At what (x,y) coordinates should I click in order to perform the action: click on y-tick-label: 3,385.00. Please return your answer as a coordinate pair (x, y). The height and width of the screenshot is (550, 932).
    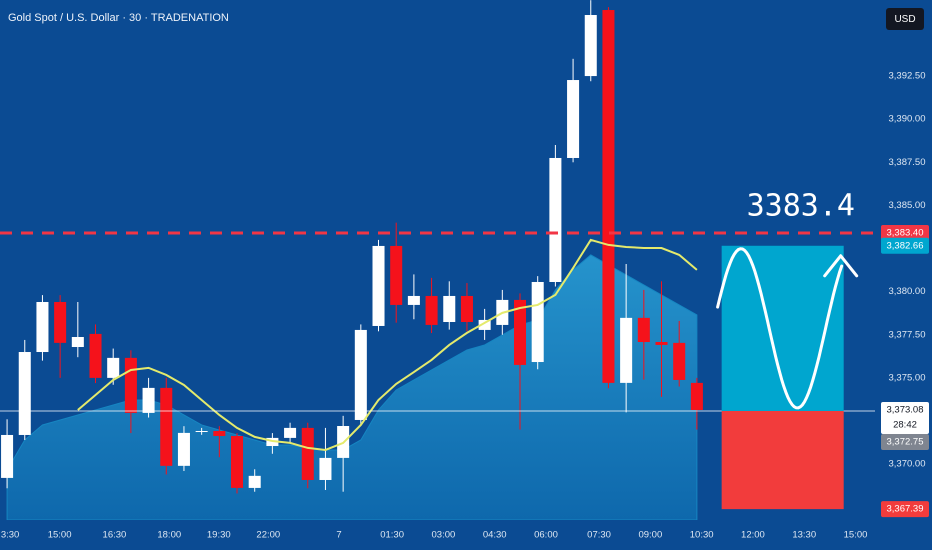
    Looking at the image, I should click on (907, 205).